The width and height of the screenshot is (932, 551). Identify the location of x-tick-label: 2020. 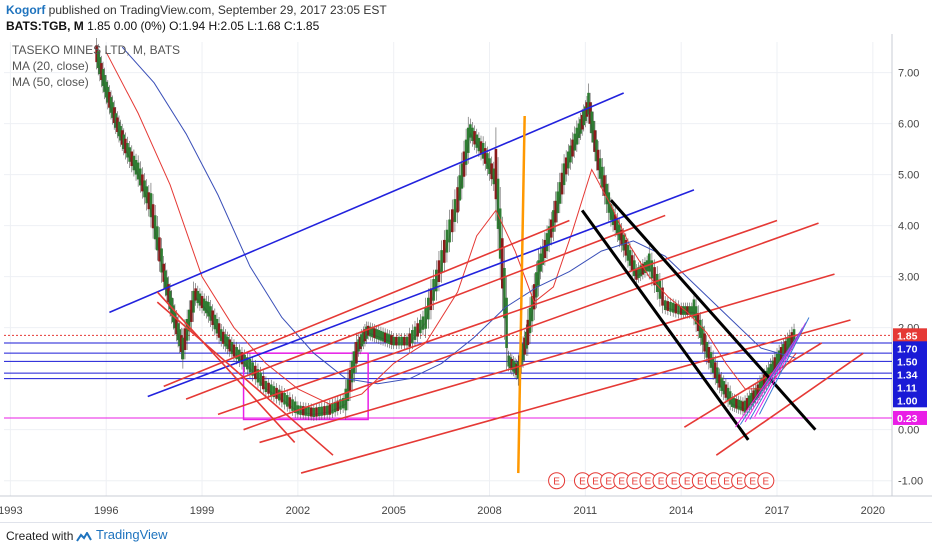
(873, 511).